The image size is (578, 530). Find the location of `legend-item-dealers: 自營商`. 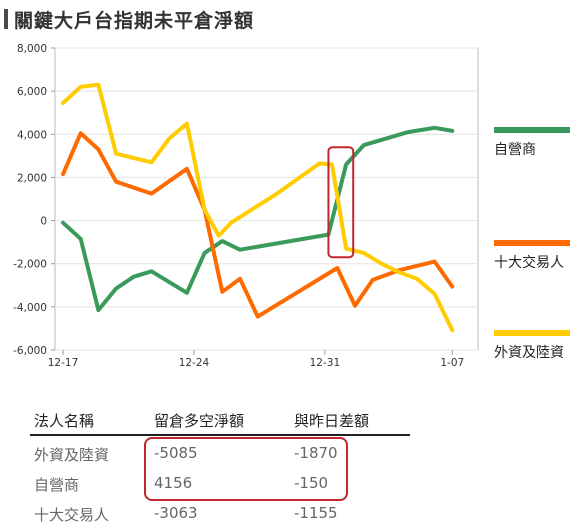

legend-item-dealers: 自營商 is located at coordinates (532, 143).